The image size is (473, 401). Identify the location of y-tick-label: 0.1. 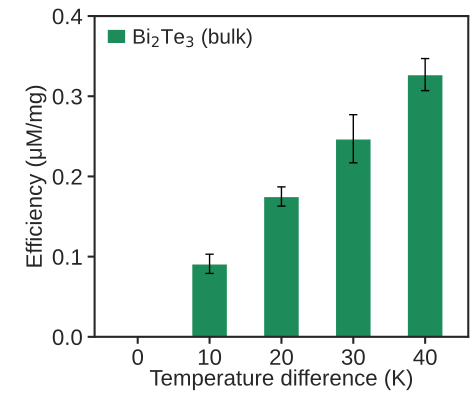
(67, 257).